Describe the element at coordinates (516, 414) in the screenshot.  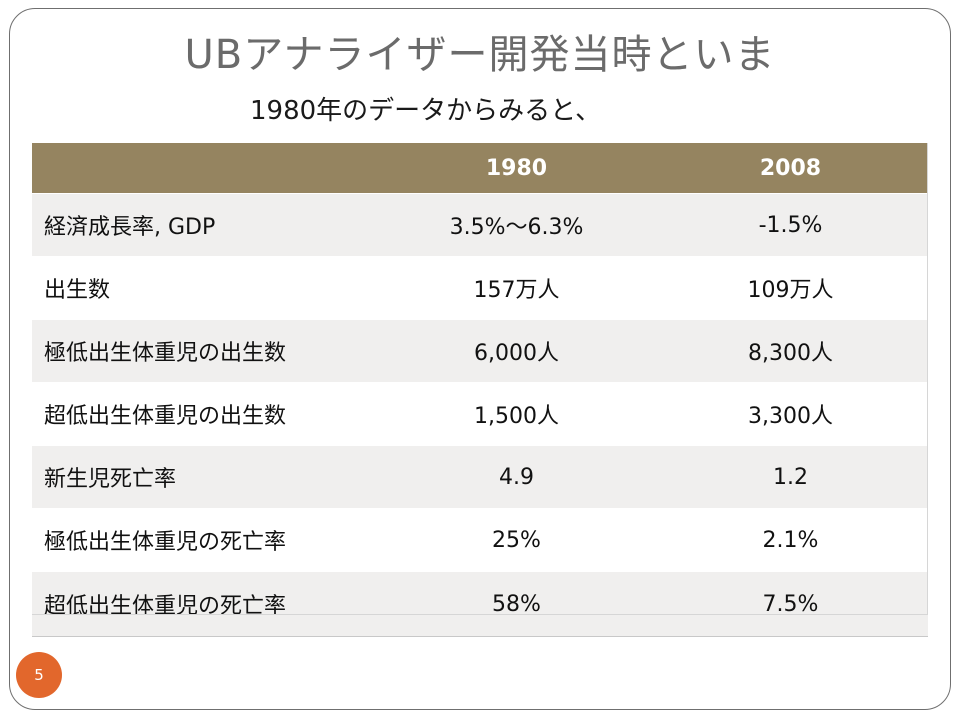
I see `value-1980: 1,500人` at that location.